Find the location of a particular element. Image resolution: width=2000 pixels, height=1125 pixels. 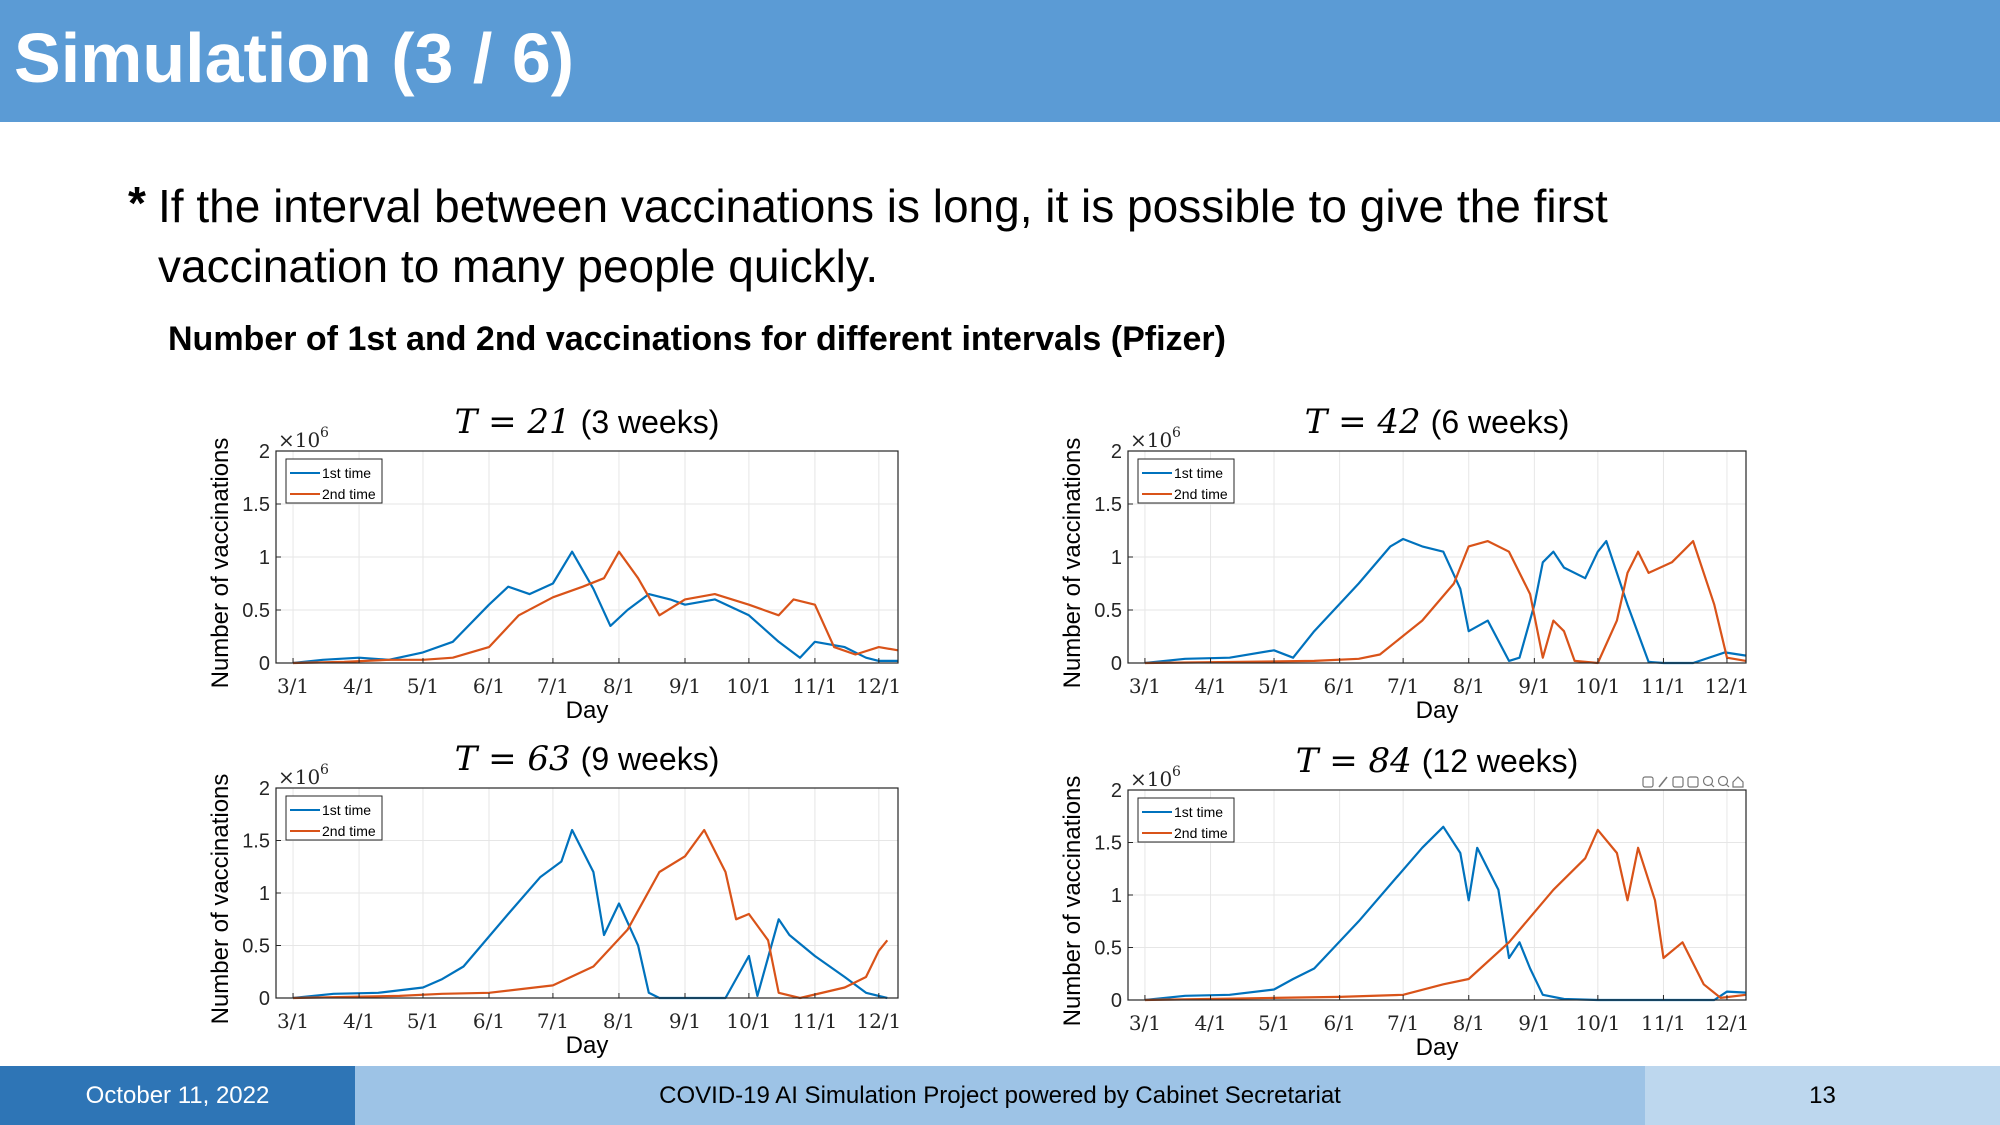

footer-date: October 11, 2022 is located at coordinates (177, 1095).